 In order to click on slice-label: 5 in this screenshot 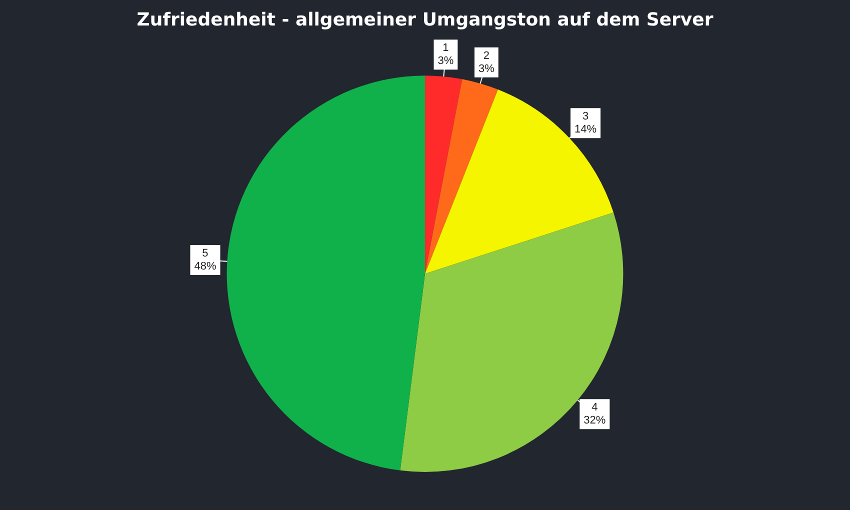, I will do `click(205, 254)`.